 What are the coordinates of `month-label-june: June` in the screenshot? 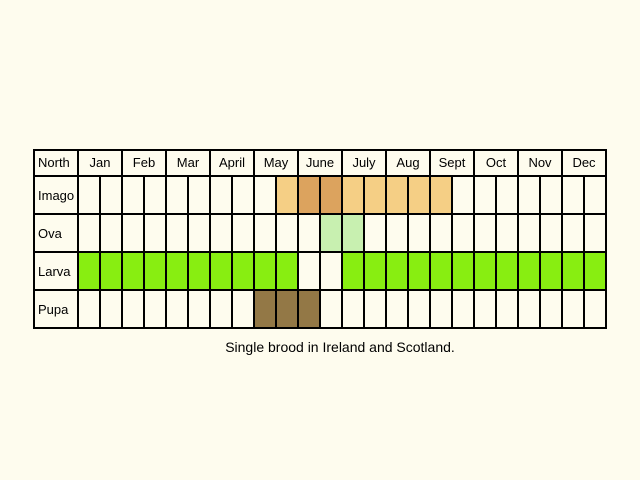 It's located at (320, 162).